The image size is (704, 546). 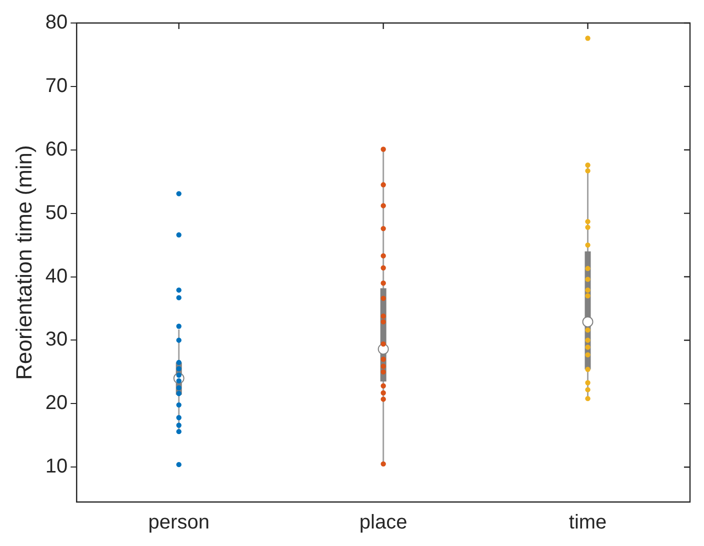 What do you see at coordinates (56, 467) in the screenshot?
I see `y-tick-label: 10` at bounding box center [56, 467].